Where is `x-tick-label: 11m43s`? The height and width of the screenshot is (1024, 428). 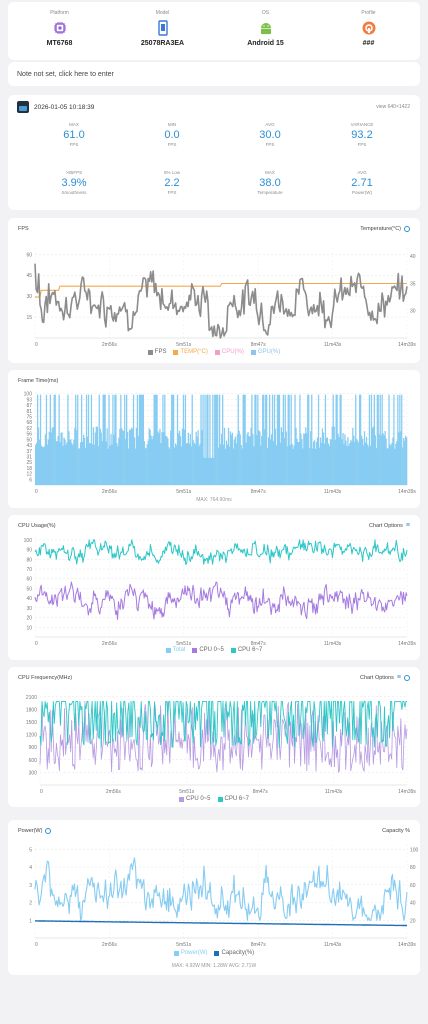 x-tick-label: 11m43s is located at coordinates (333, 492).